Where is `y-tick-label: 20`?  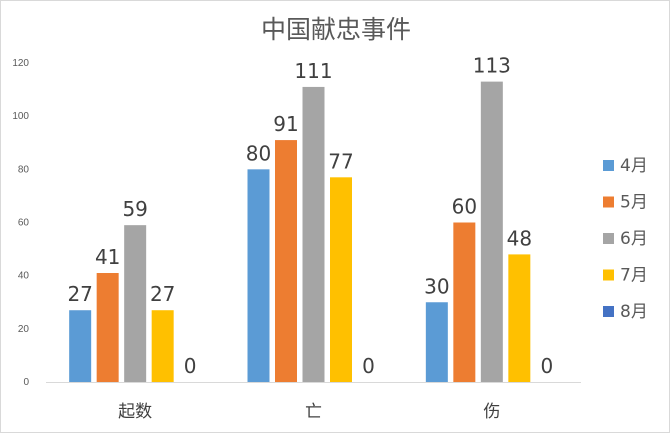 y-tick-label: 20 is located at coordinates (24, 329).